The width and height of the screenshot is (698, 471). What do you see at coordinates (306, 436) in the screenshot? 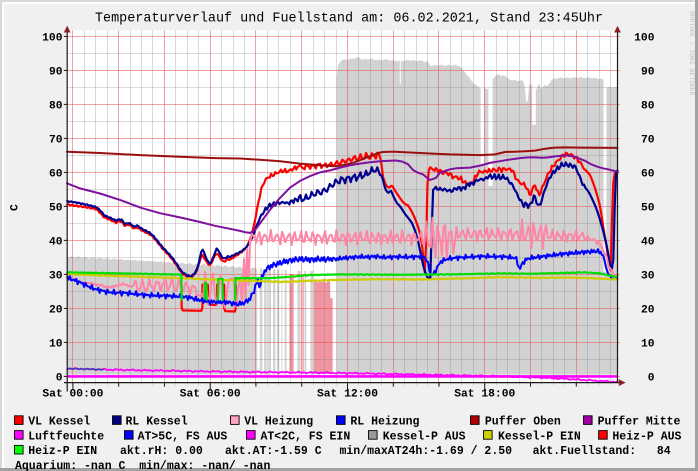
I see `svg-text: AT<2C, FS EIN` at bounding box center [306, 436].